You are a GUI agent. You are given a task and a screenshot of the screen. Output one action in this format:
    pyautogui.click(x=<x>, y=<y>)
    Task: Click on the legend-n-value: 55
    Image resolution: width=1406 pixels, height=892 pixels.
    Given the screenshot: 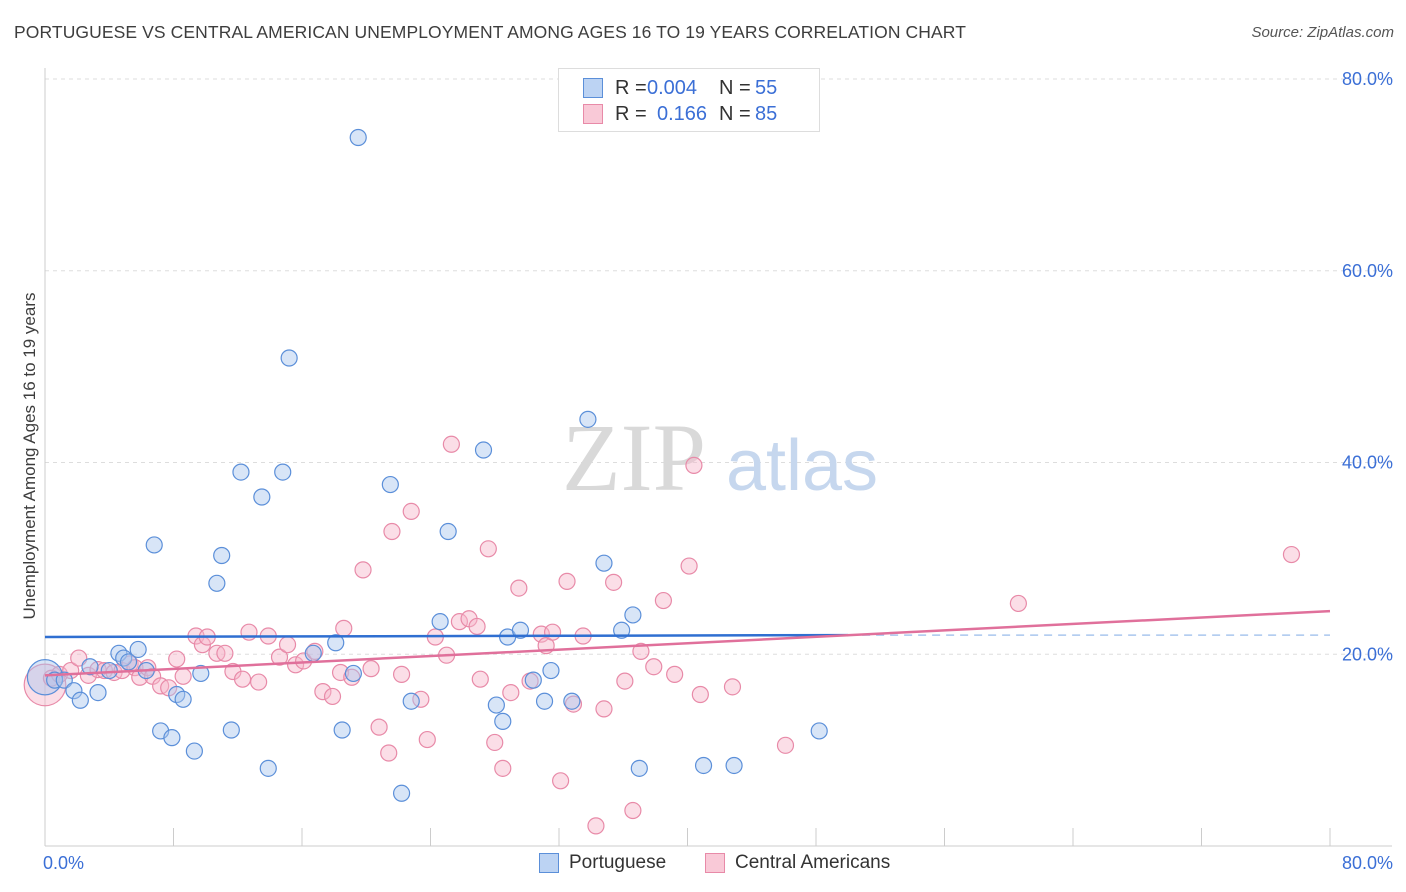 What is the action you would take?
    pyautogui.click(x=766, y=87)
    